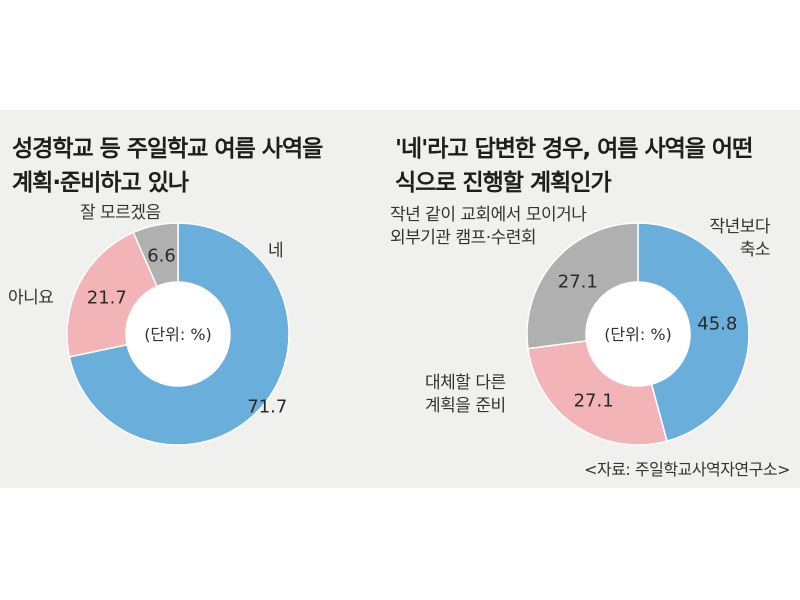 The height and width of the screenshot is (600, 800). Describe the element at coordinates (161, 256) in the screenshot. I see `chart-1-value-3: 6.6` at that location.